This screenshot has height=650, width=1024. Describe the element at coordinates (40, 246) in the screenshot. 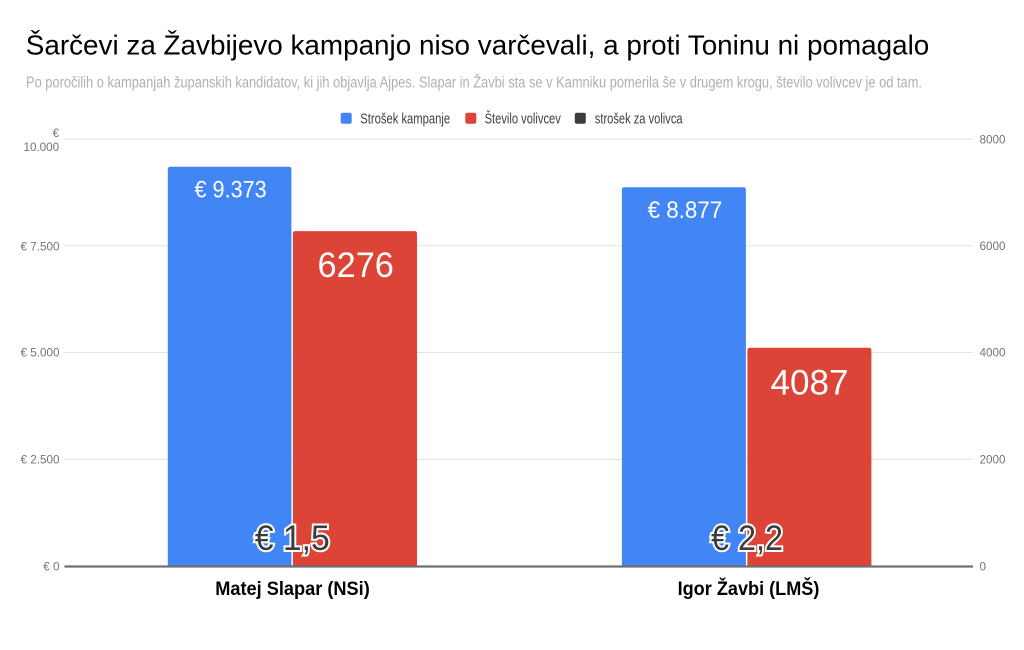

I see `svg-text: € 7.500` at that location.